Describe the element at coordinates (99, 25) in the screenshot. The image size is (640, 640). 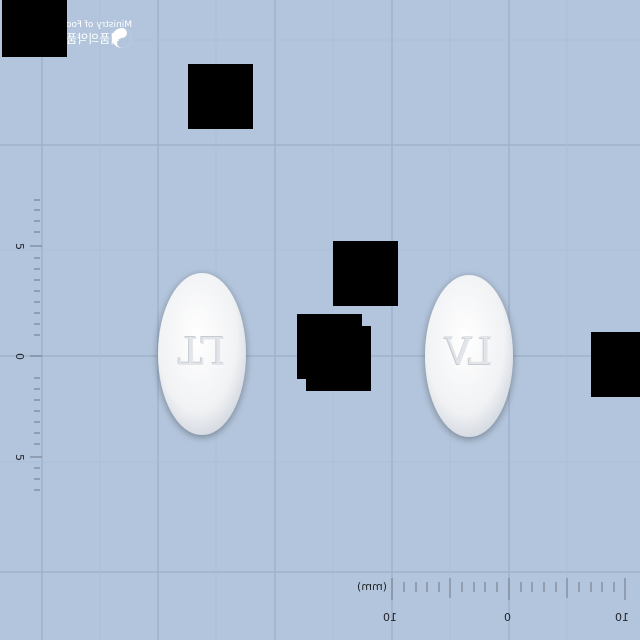
I see `logo-text-line1: Ministry of Foo` at that location.